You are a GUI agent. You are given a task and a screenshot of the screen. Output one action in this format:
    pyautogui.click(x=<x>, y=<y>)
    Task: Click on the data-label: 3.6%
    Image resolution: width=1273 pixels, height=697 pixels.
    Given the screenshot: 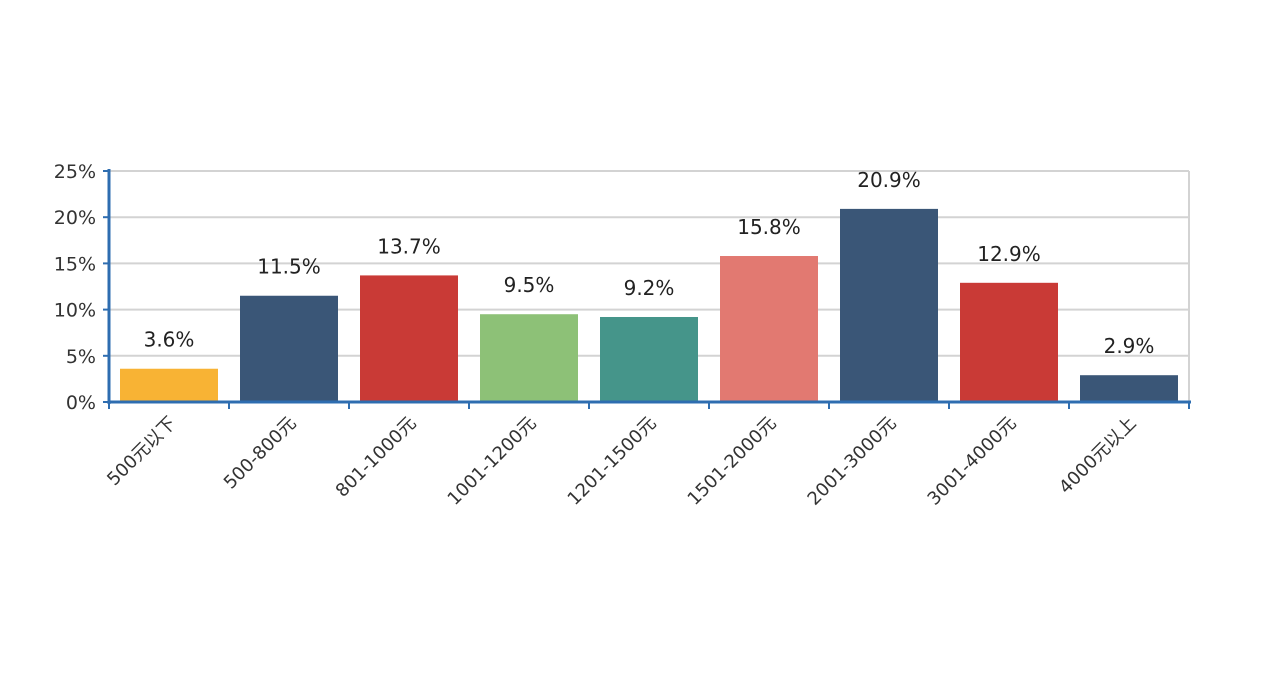 What is the action you would take?
    pyautogui.click(x=169, y=340)
    